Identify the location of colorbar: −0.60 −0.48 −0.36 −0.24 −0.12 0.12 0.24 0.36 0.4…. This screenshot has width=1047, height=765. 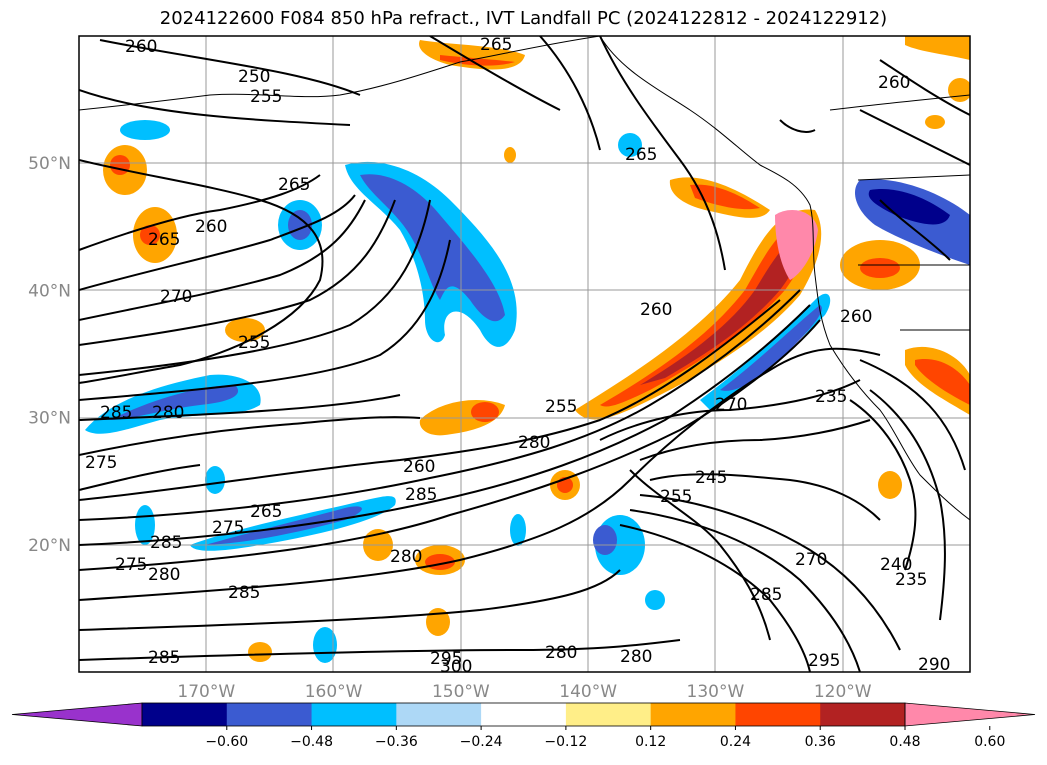
(523, 726).